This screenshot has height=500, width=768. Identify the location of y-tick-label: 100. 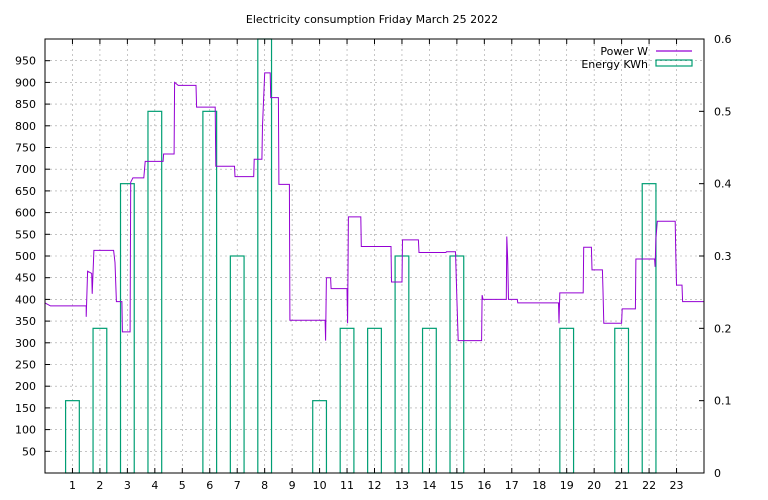
(25, 430).